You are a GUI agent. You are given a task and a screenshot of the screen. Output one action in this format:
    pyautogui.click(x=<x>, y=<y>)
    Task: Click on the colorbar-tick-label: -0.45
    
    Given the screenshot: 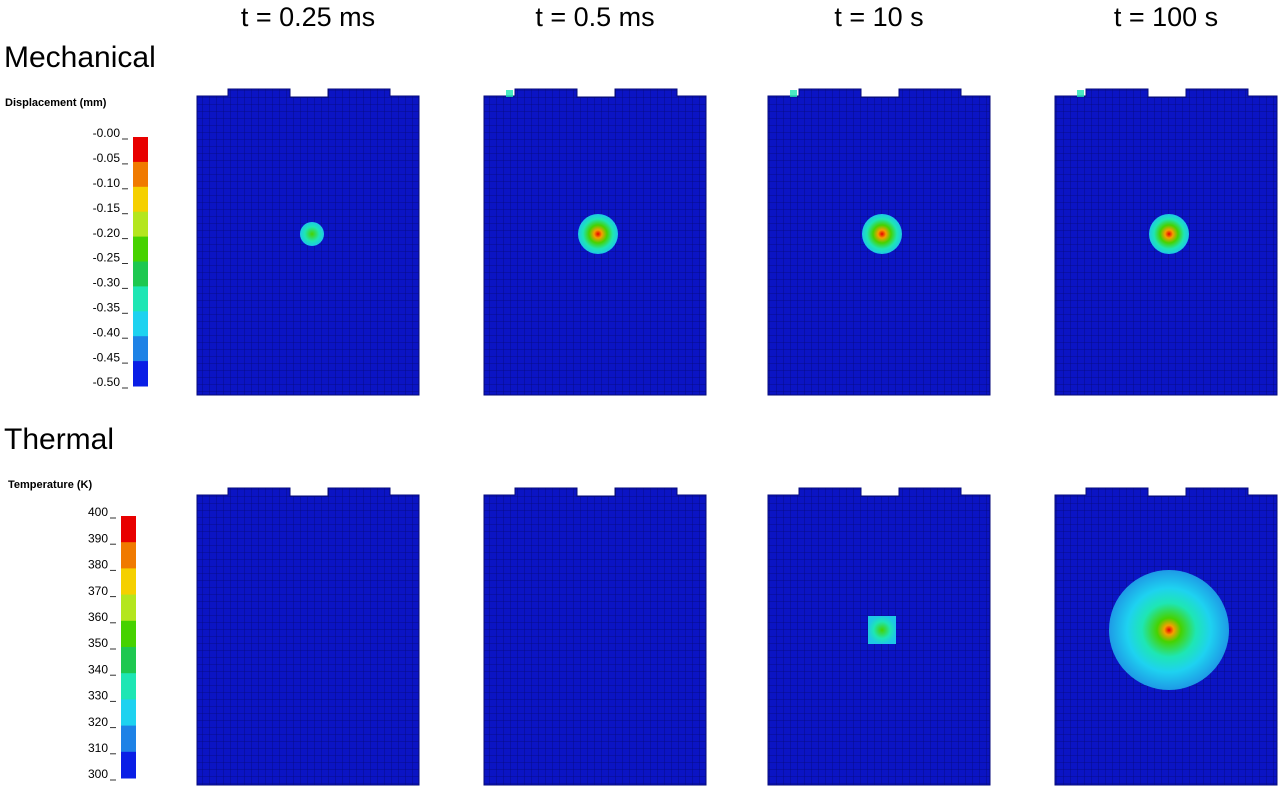 What is the action you would take?
    pyautogui.click(x=107, y=357)
    